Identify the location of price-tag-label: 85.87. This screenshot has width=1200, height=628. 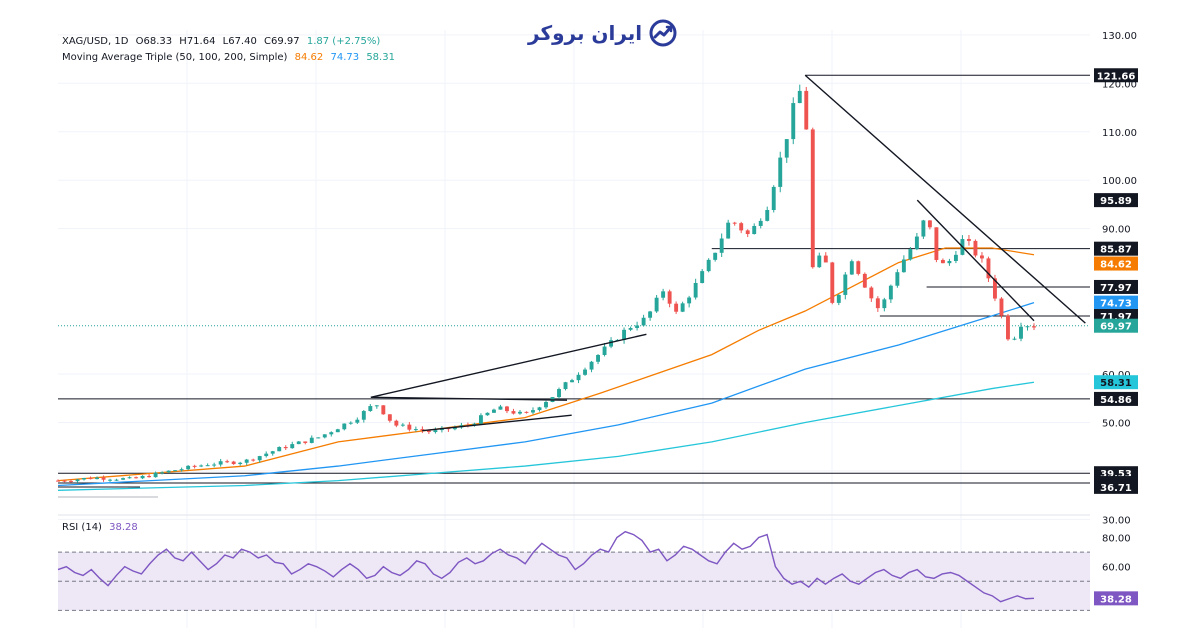
(1116, 250).